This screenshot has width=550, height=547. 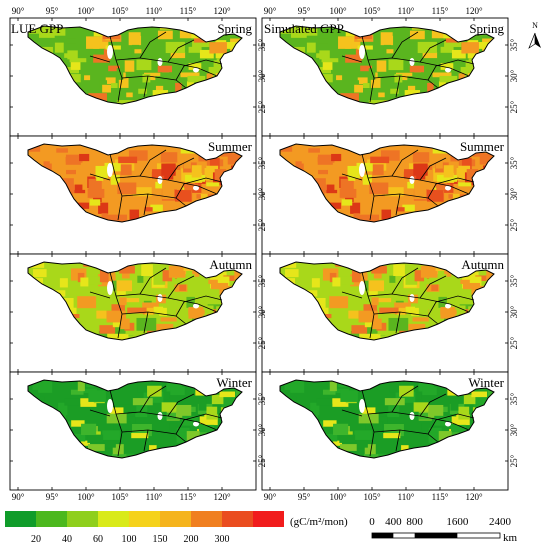 What do you see at coordinates (144, 528) in the screenshot?
I see `color-legend: 20 40 60 100 150 200 300` at bounding box center [144, 528].